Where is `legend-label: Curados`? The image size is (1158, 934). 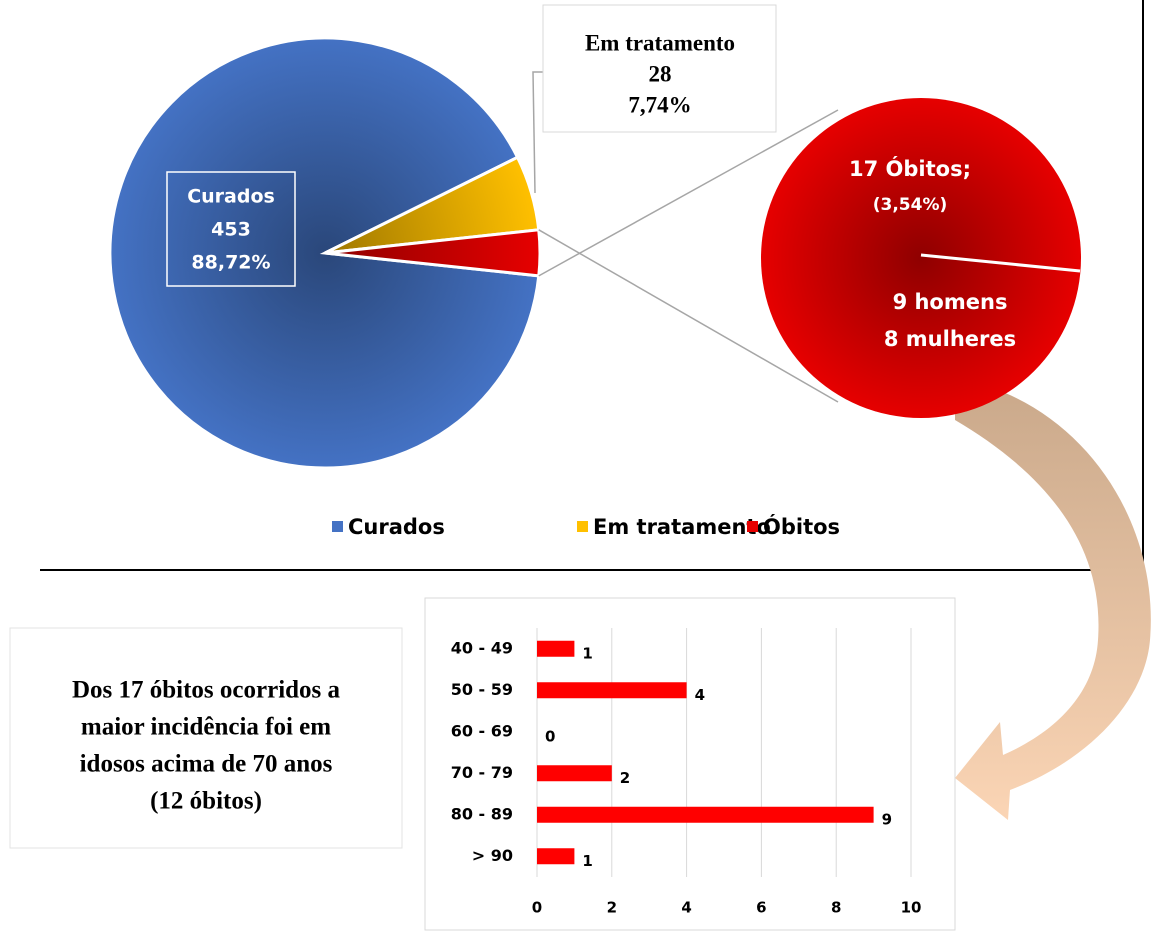
legend-label: Curados is located at coordinates (396, 527).